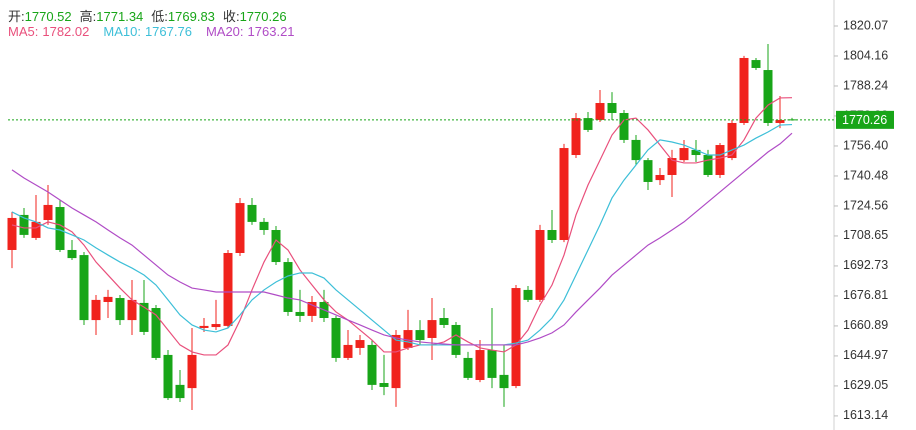  Describe the element at coordinates (865, 205) in the screenshot. I see `y-tick-label: 1724.56` at that location.